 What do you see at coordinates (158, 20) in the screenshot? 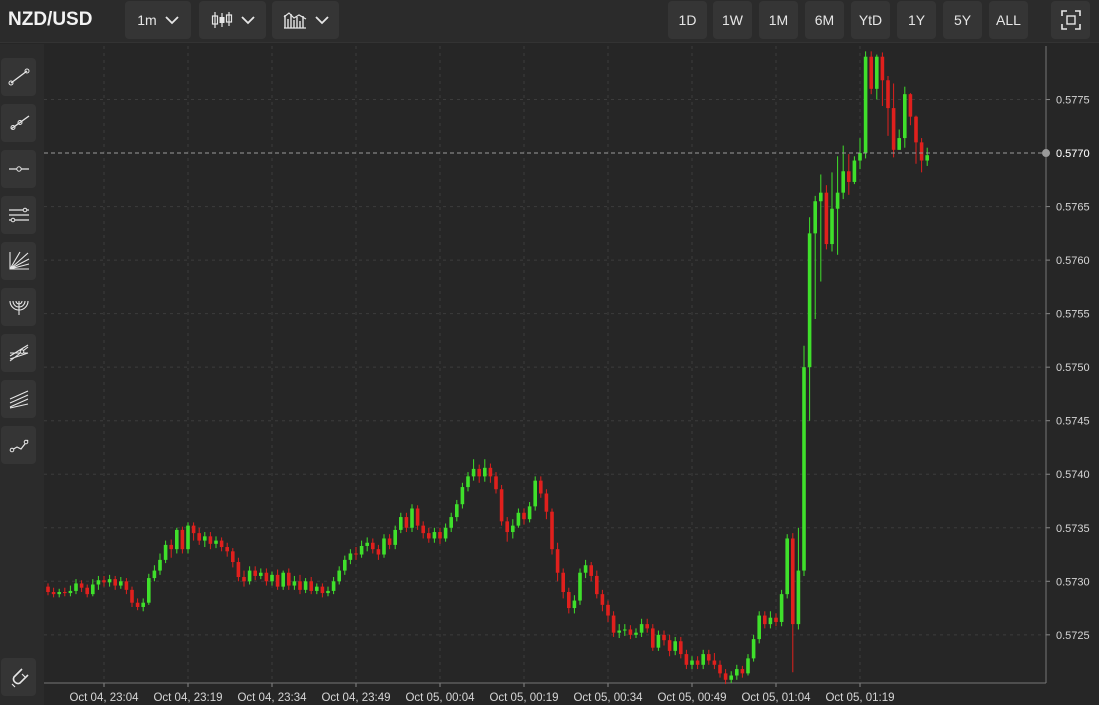
I see `interval-select: 1m` at bounding box center [158, 20].